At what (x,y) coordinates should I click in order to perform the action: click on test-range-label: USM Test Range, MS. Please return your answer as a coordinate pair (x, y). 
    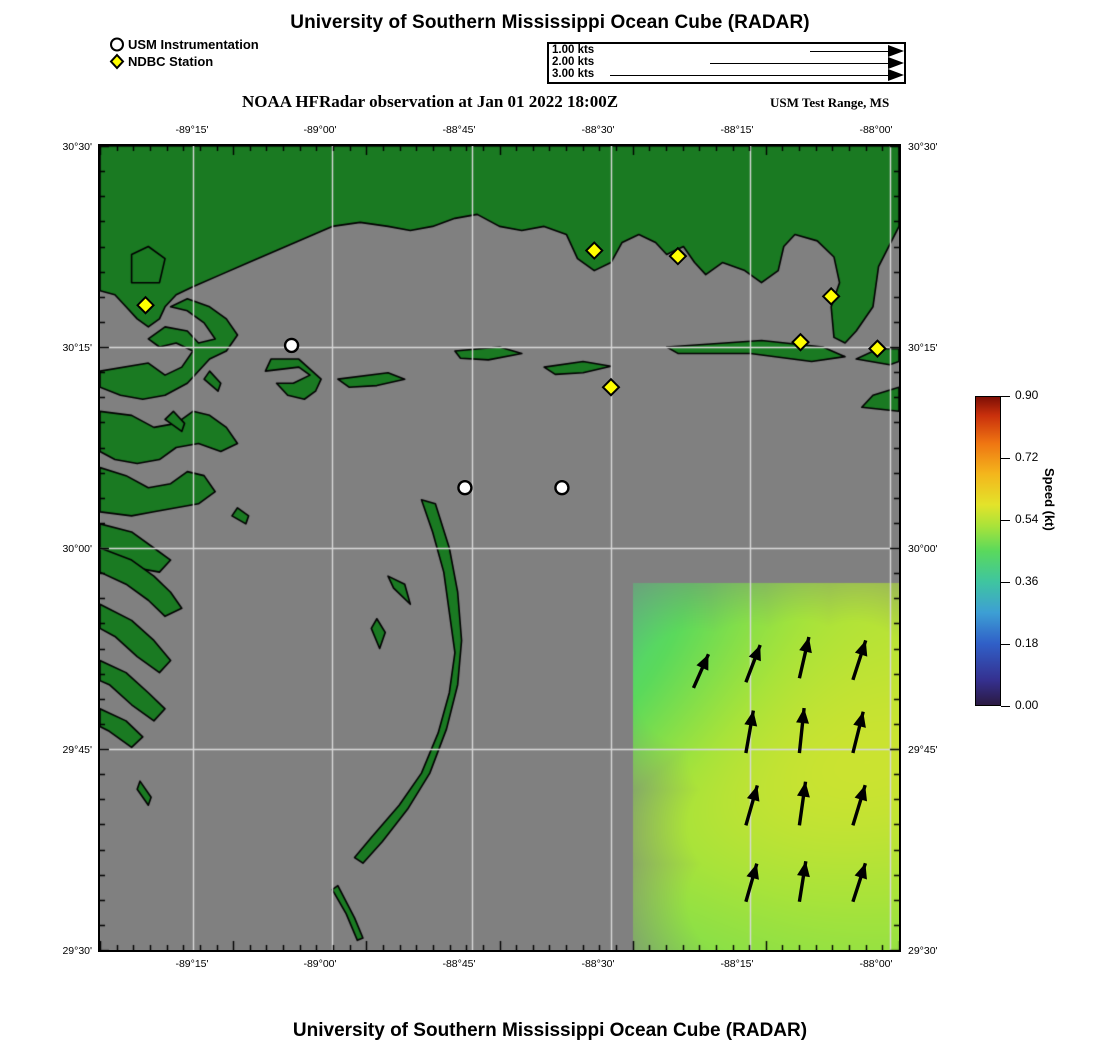
    Looking at the image, I should click on (830, 102).